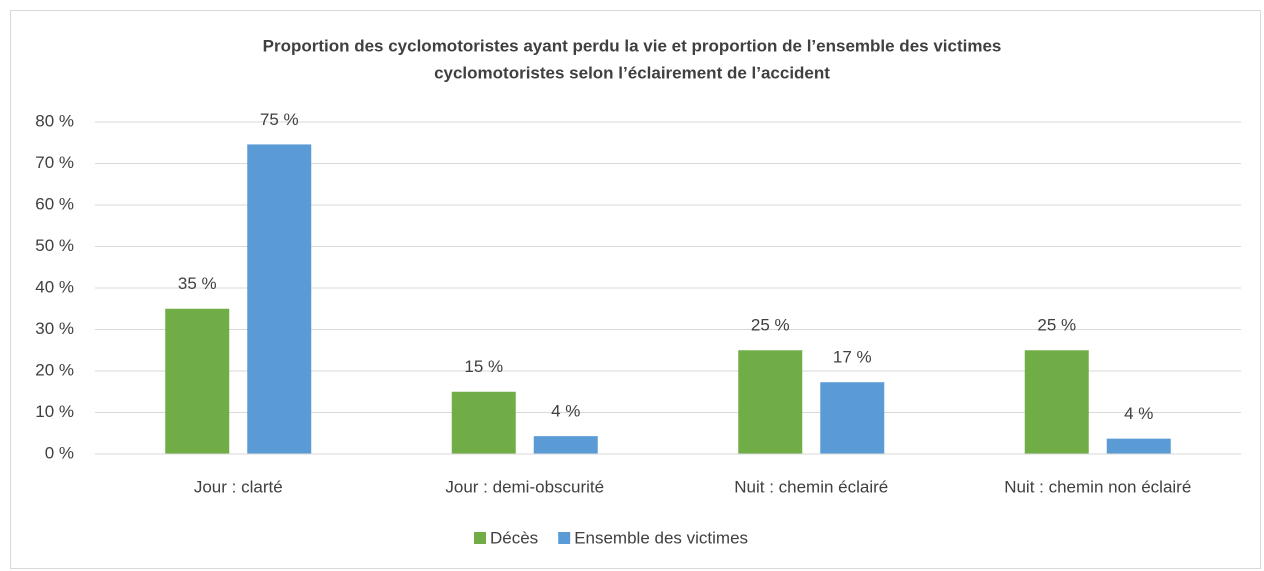 Image resolution: width=1264 pixels, height=571 pixels. Describe the element at coordinates (54, 286) in the screenshot. I see `y-tick-label: 40 %` at that location.